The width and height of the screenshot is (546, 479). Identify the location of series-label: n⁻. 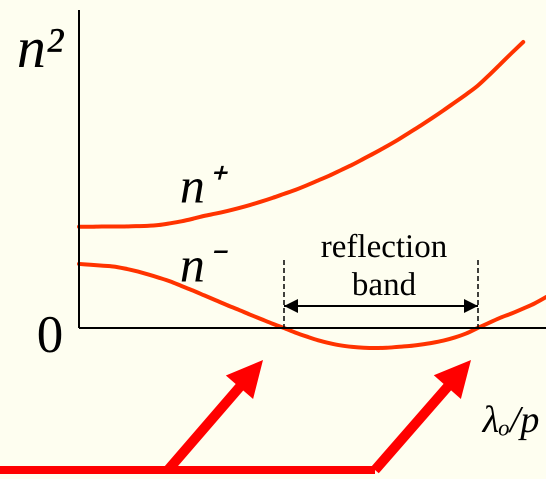
(204, 264).